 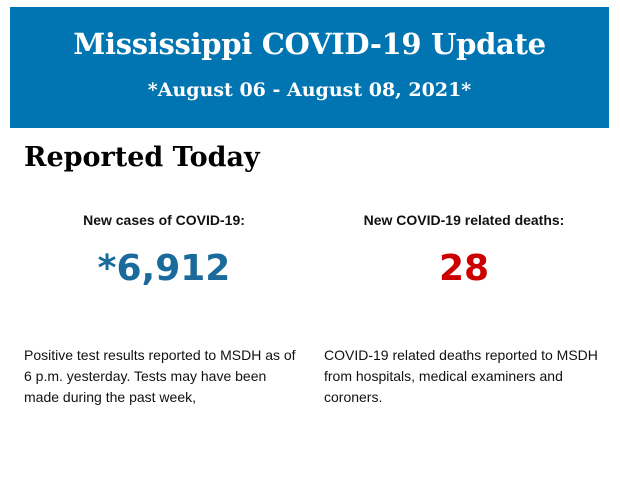 What do you see at coordinates (142, 157) in the screenshot?
I see `section-title: Reported Today` at bounding box center [142, 157].